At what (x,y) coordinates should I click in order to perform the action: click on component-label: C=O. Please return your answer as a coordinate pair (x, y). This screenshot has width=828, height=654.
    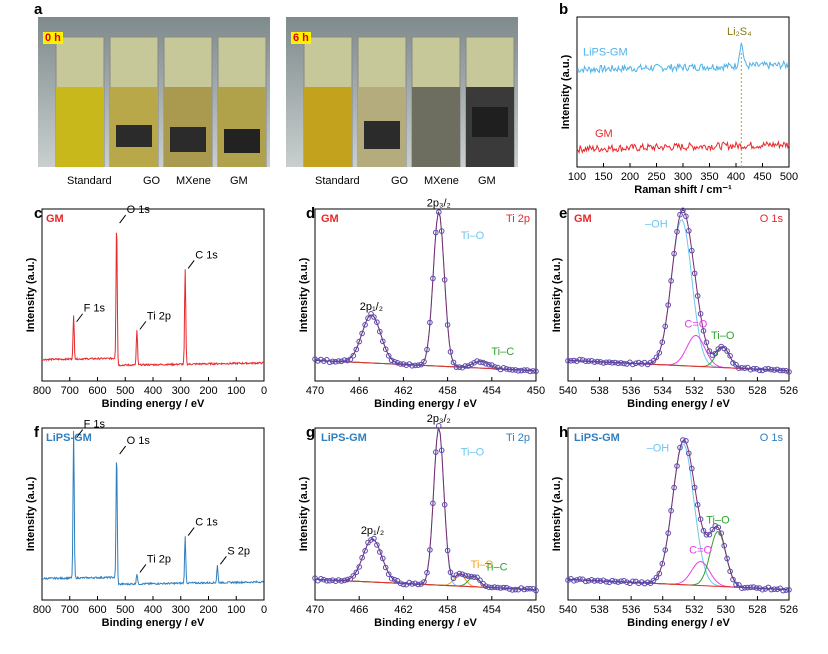
    Looking at the image, I should click on (695, 324).